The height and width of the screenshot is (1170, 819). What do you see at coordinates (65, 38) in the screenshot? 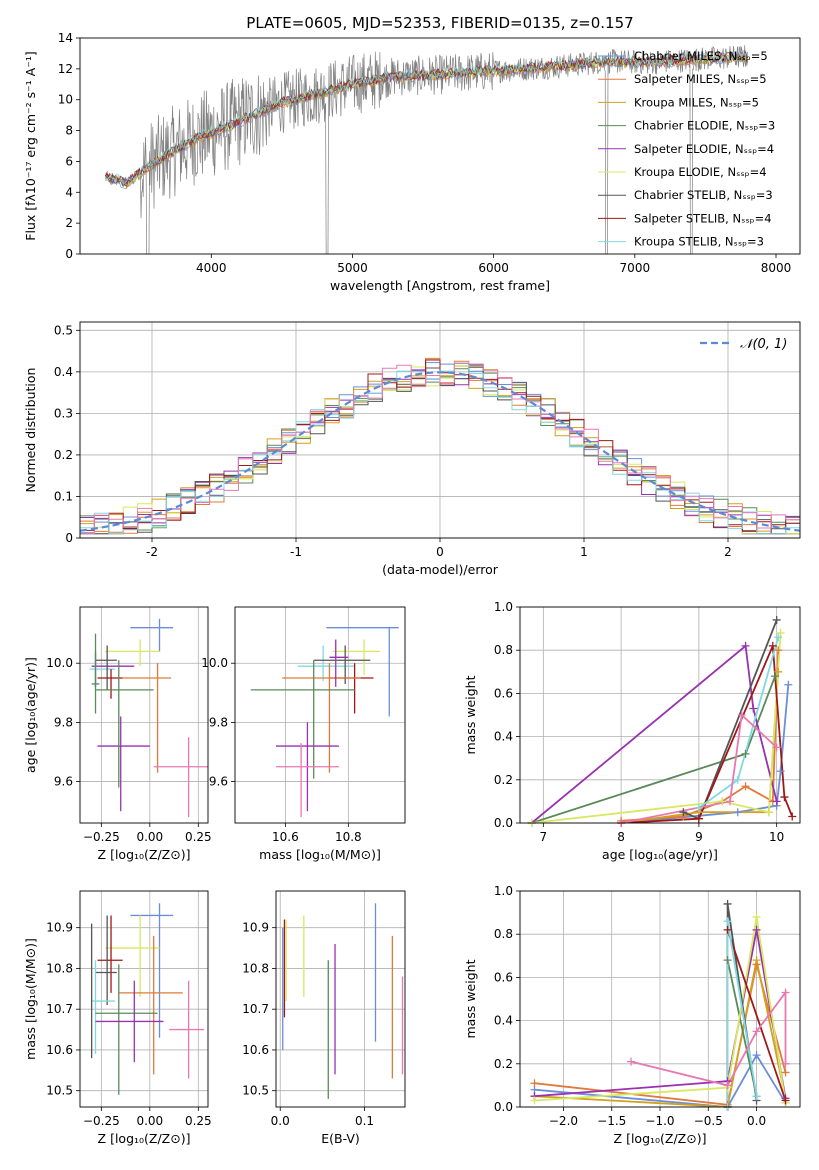
I see `y-tick-label: 14` at bounding box center [65, 38].